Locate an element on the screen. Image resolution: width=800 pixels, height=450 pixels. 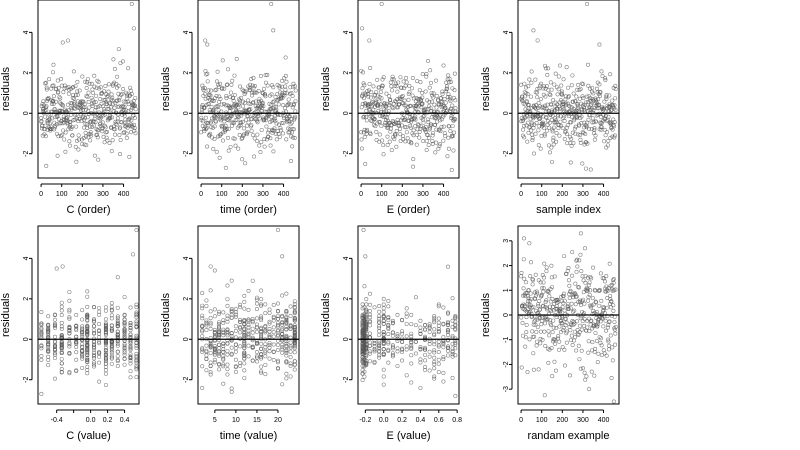
data-points is located at coordinates (88, 85).